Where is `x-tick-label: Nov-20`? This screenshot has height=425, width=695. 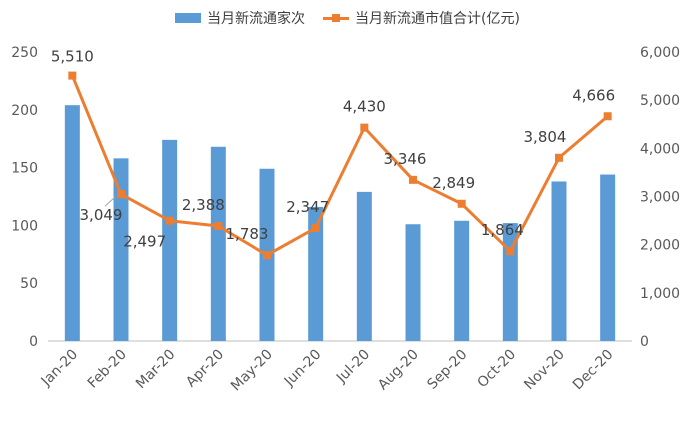
x-tick-label: Nov-20 is located at coordinates (544, 370).